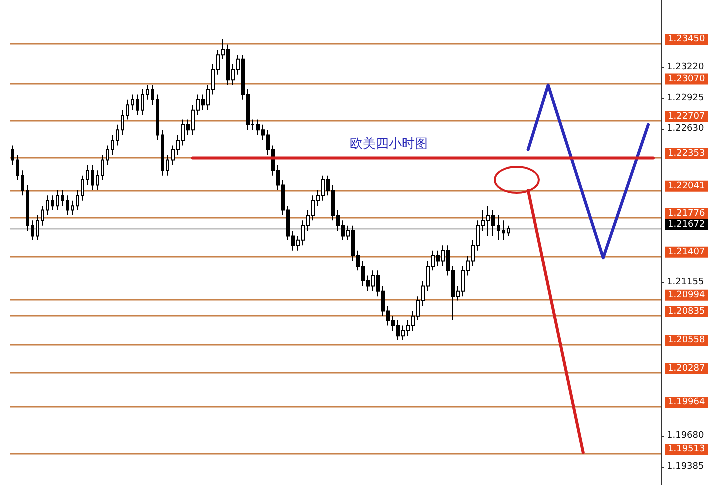  I want to click on ref-line-label: 1.23070, so click(687, 79).